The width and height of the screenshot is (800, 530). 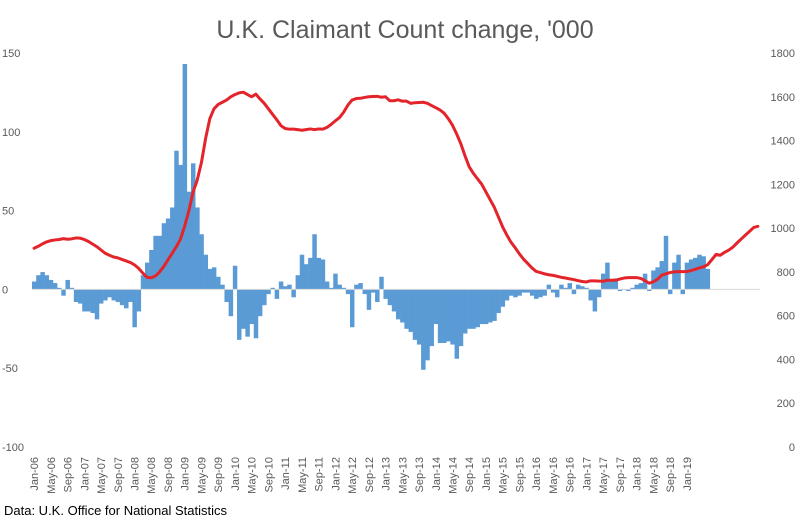 I want to click on right-tick-label: 0, so click(x=792, y=448).